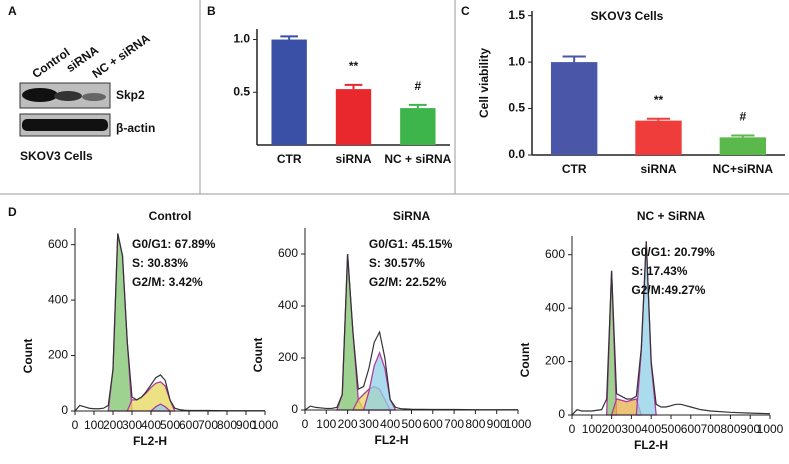 The height and width of the screenshot is (464, 789). What do you see at coordinates (170, 216) in the screenshot?
I see `chart-title: Control` at bounding box center [170, 216].